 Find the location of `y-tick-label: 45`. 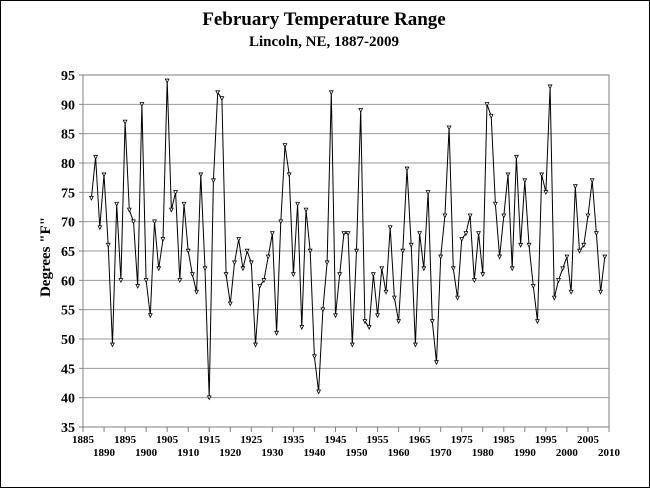

y-tick-label: 45 is located at coordinates (68, 369).